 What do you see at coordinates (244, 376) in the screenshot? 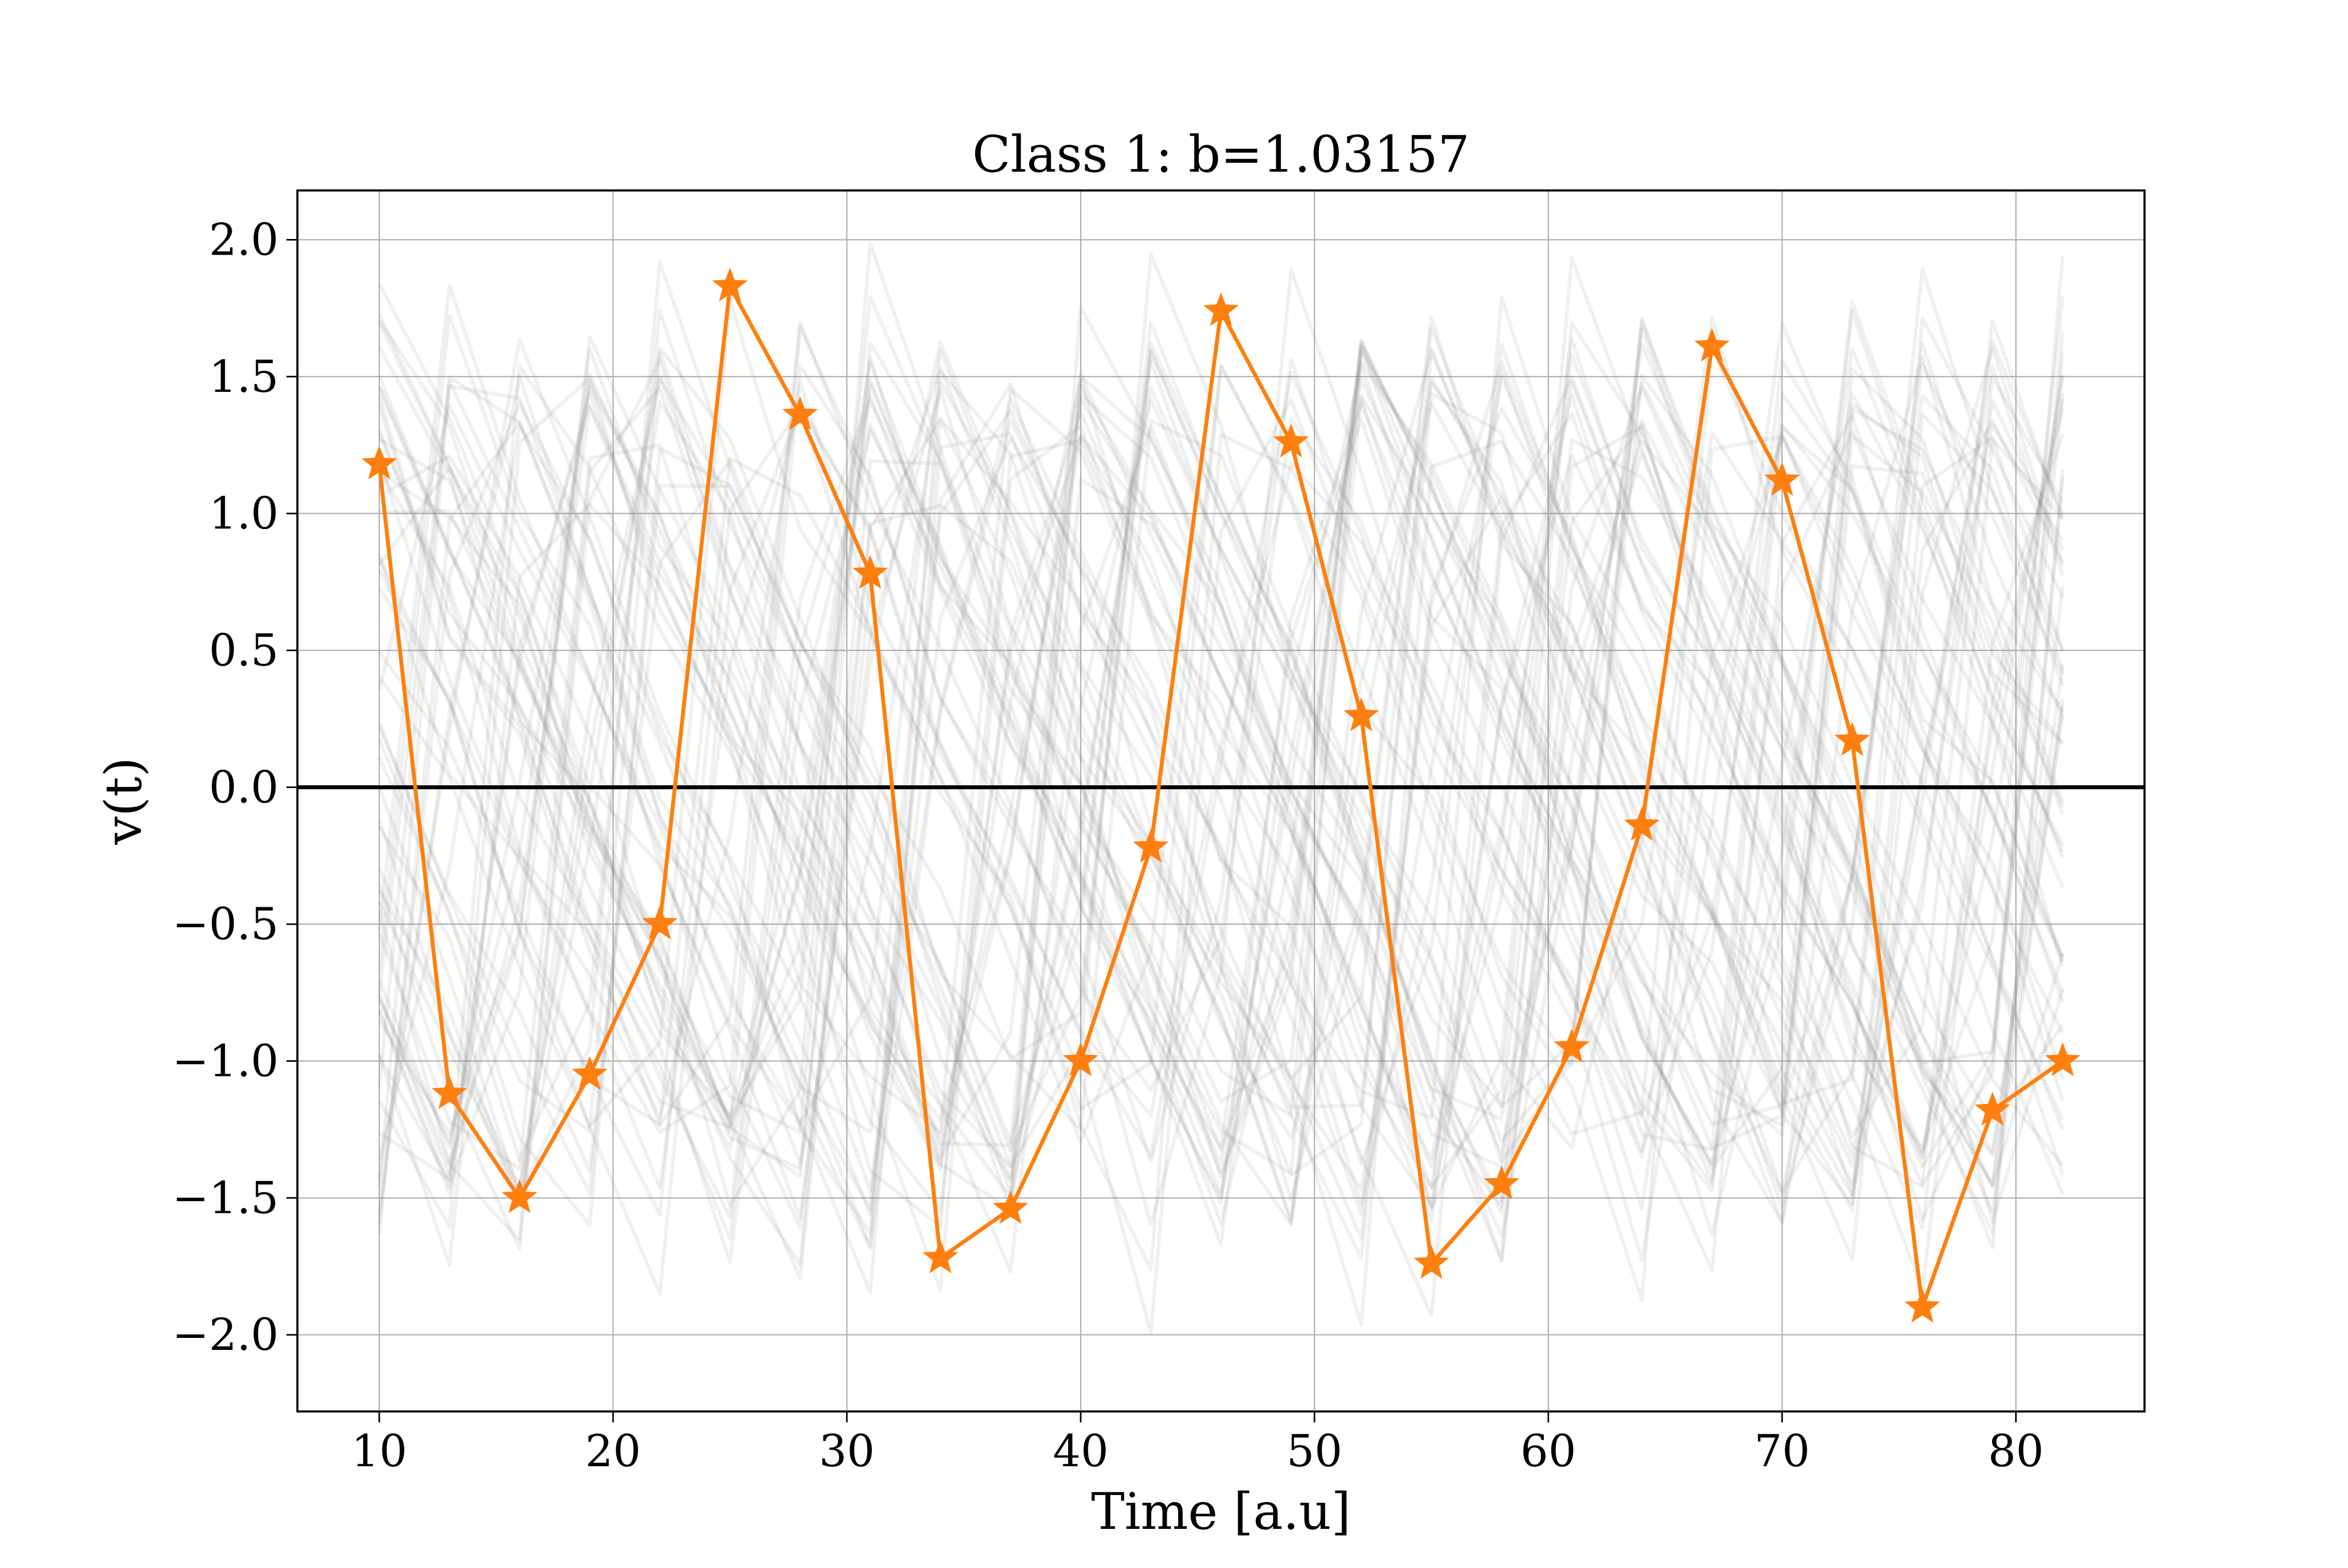
I see `y-tick-label: 1.5` at bounding box center [244, 376].